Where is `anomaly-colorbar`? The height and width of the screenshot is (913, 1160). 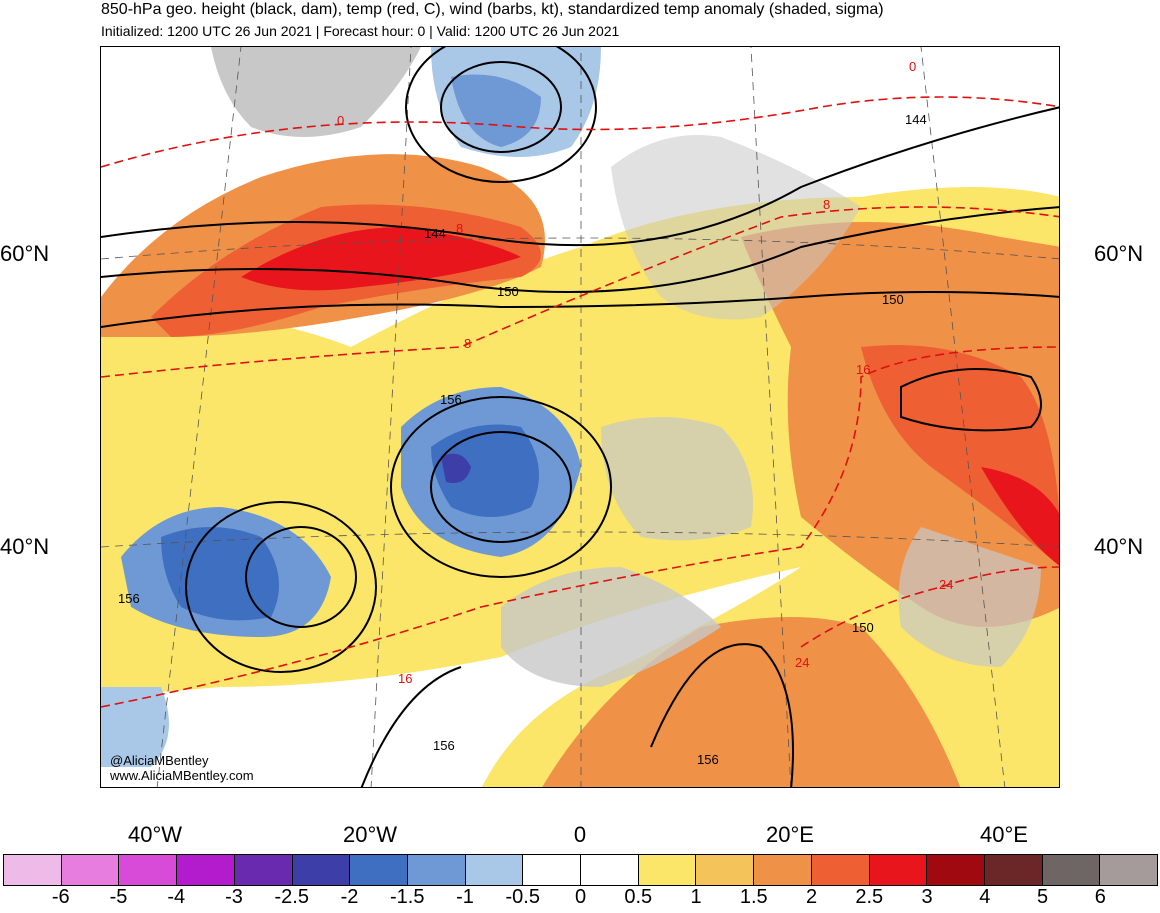 anomaly-colorbar is located at coordinates (580, 870).